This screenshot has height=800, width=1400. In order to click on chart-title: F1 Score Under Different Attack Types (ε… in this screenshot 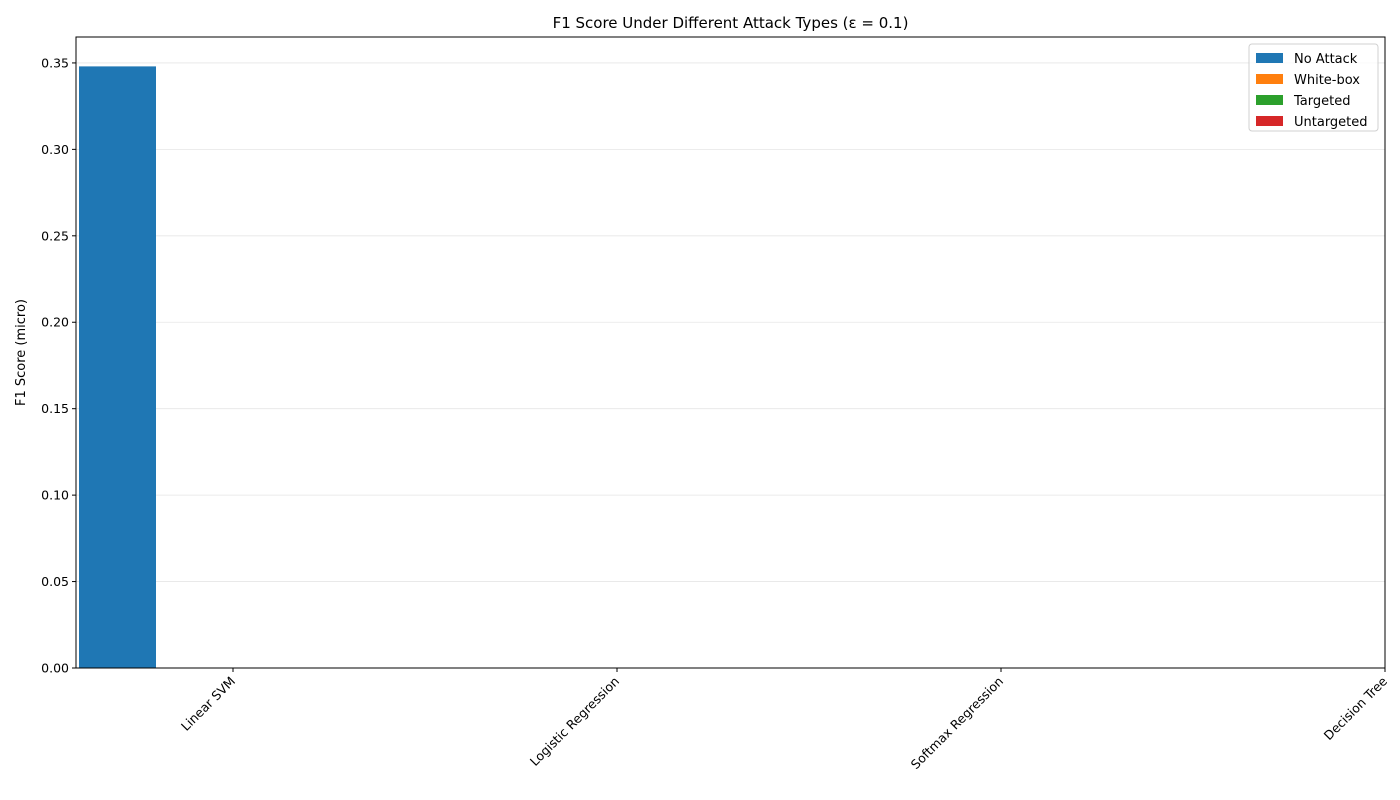, I will do `click(731, 23)`.